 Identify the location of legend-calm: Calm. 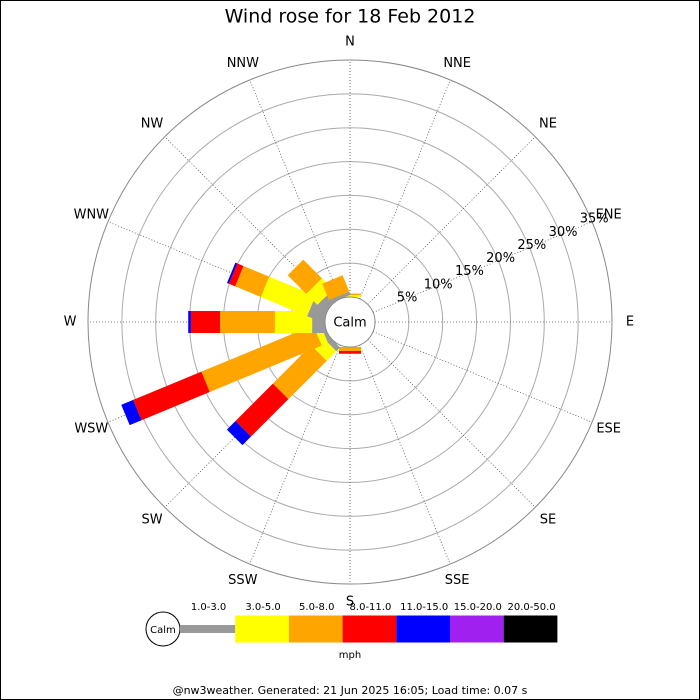
(163, 630).